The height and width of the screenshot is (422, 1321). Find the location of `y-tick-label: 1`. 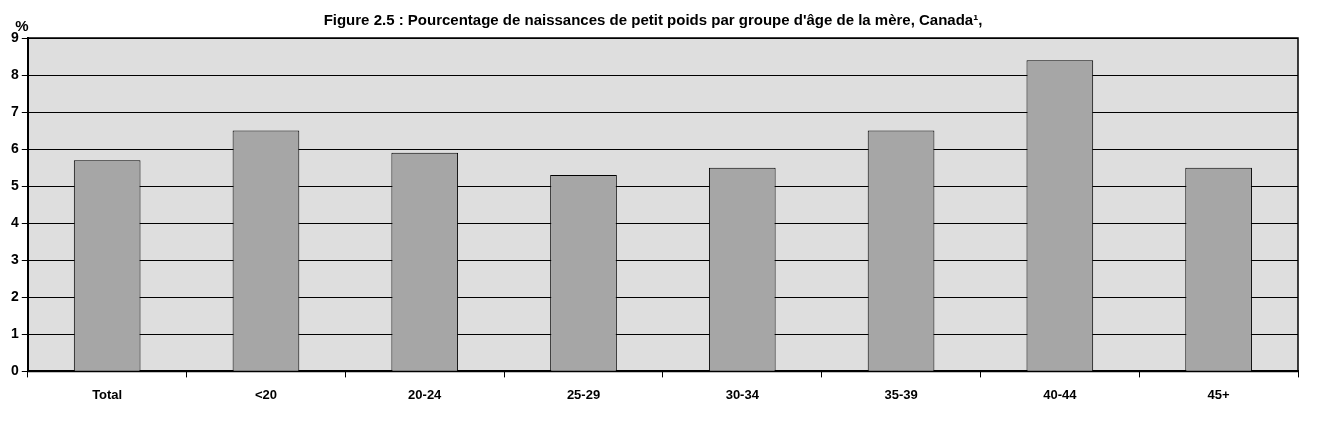

y-tick-label: 1 is located at coordinates (14, 333).